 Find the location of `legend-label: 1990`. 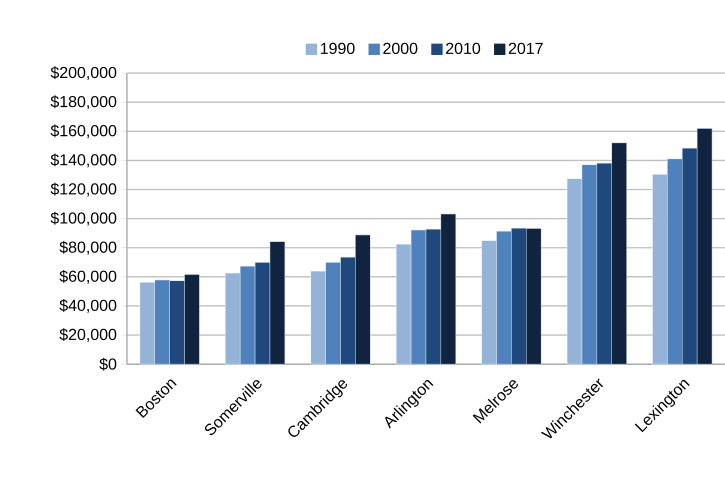

legend-label: 1990 is located at coordinates (337, 48).